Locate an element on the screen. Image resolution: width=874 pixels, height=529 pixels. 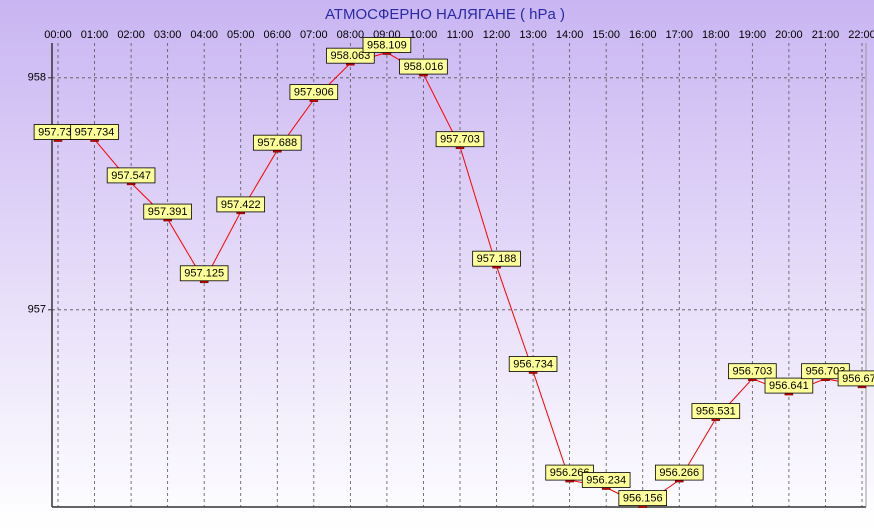
x-tick-label: 22:00 is located at coordinates (861, 35).